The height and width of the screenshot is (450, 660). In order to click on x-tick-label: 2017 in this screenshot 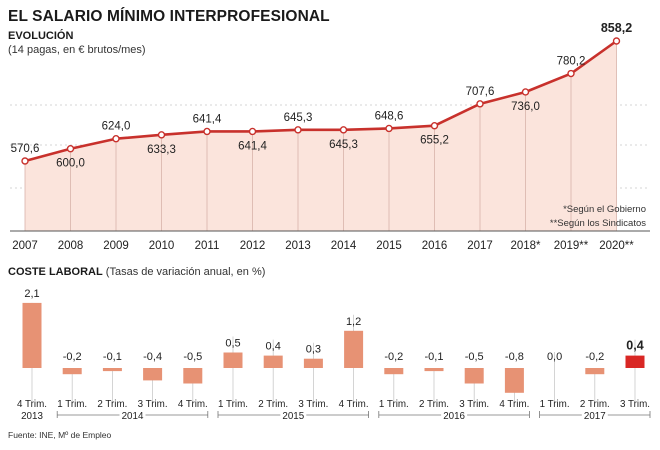, I will do `click(480, 246)`.